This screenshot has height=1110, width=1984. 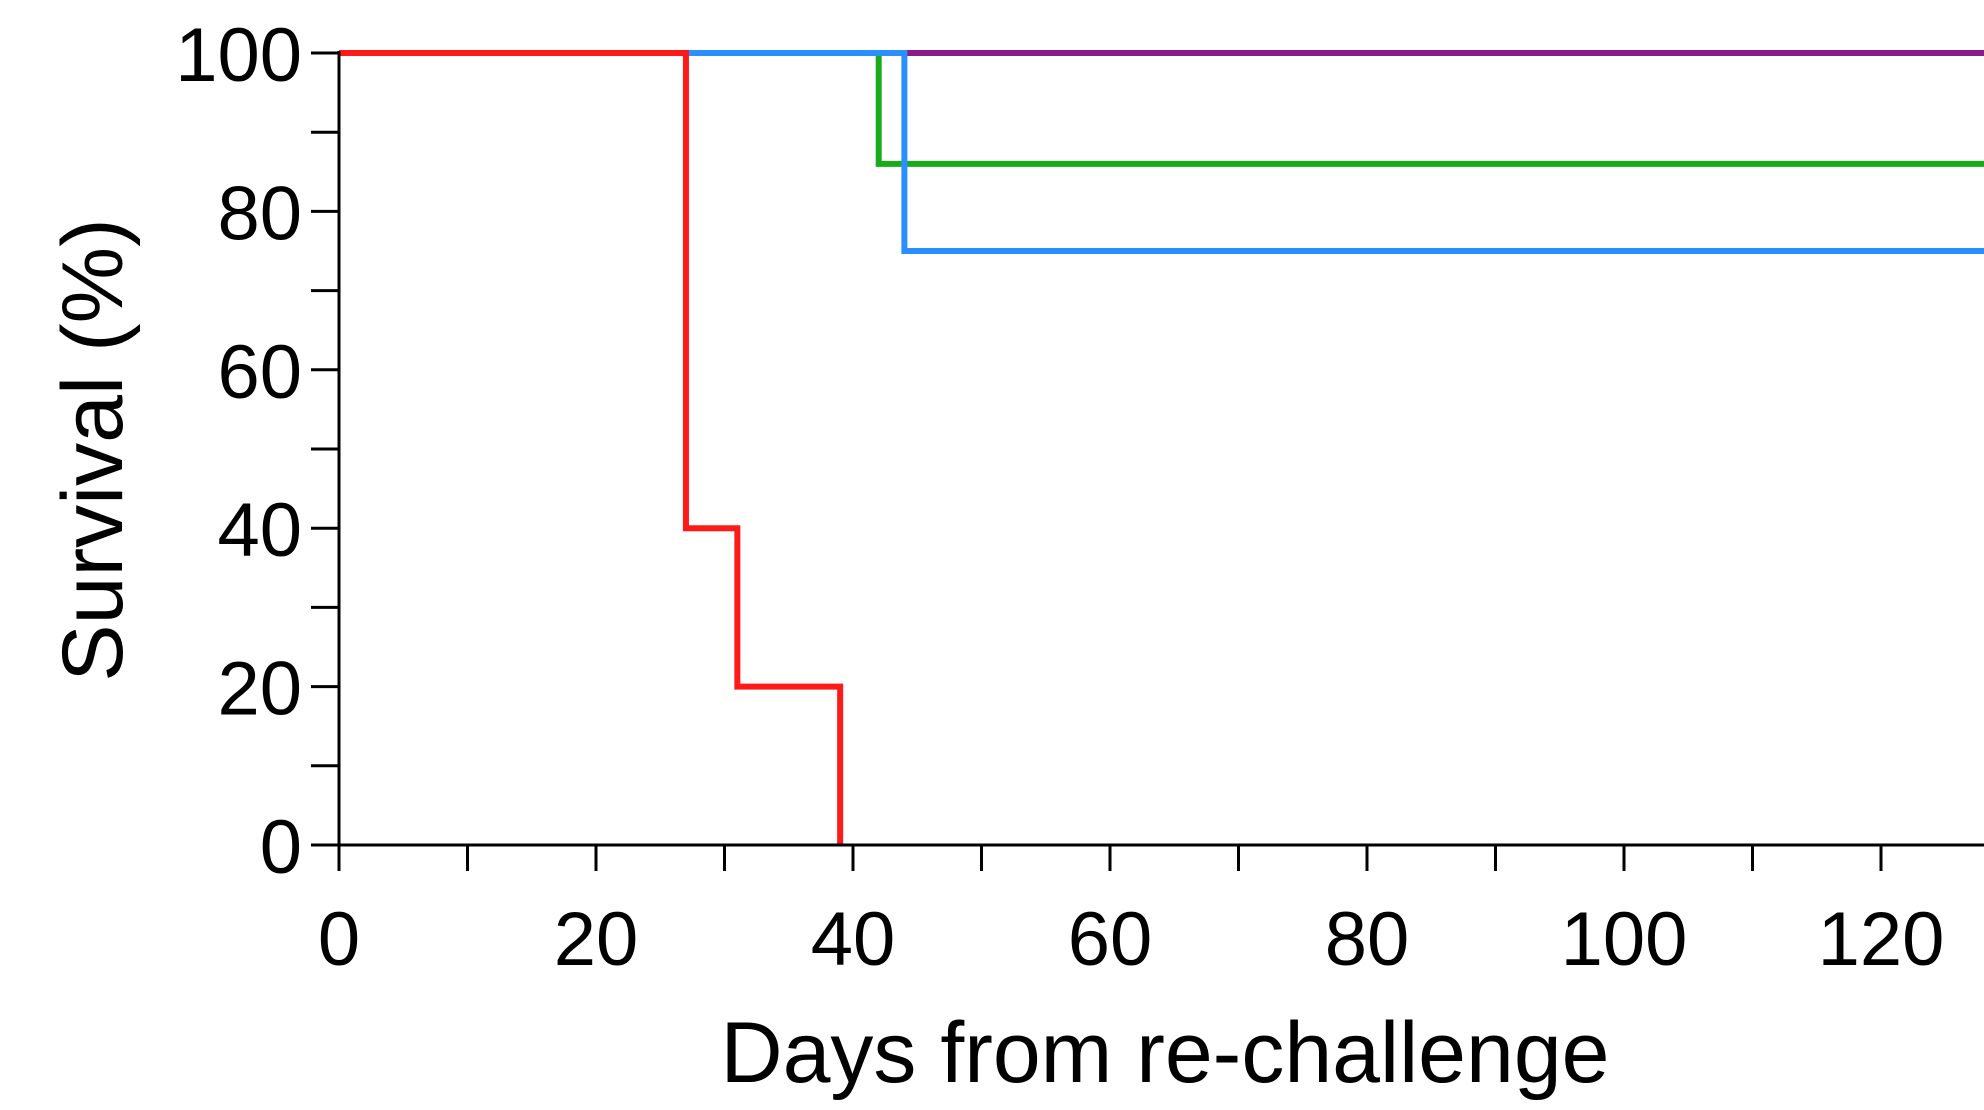 I want to click on x-tick-label: 0, so click(x=339, y=939).